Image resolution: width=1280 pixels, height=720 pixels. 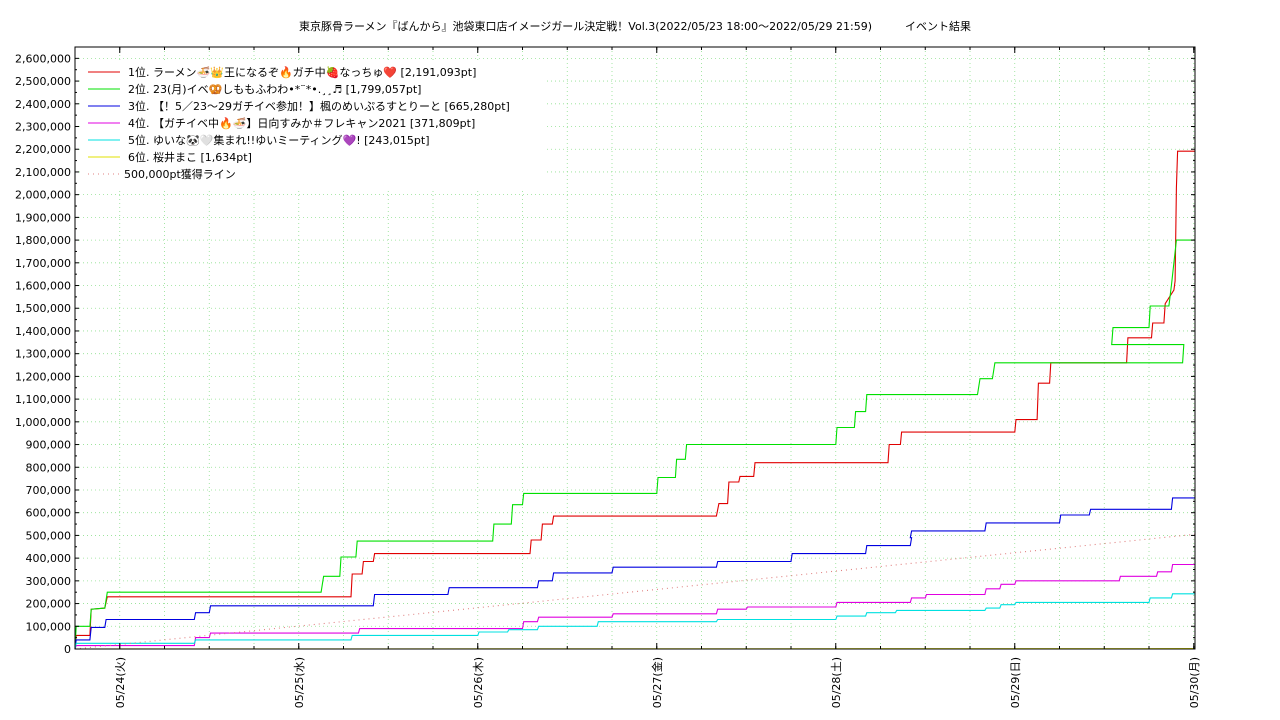 What do you see at coordinates (43, 422) in the screenshot?
I see `y-tick-label: 1,000,000` at bounding box center [43, 422].